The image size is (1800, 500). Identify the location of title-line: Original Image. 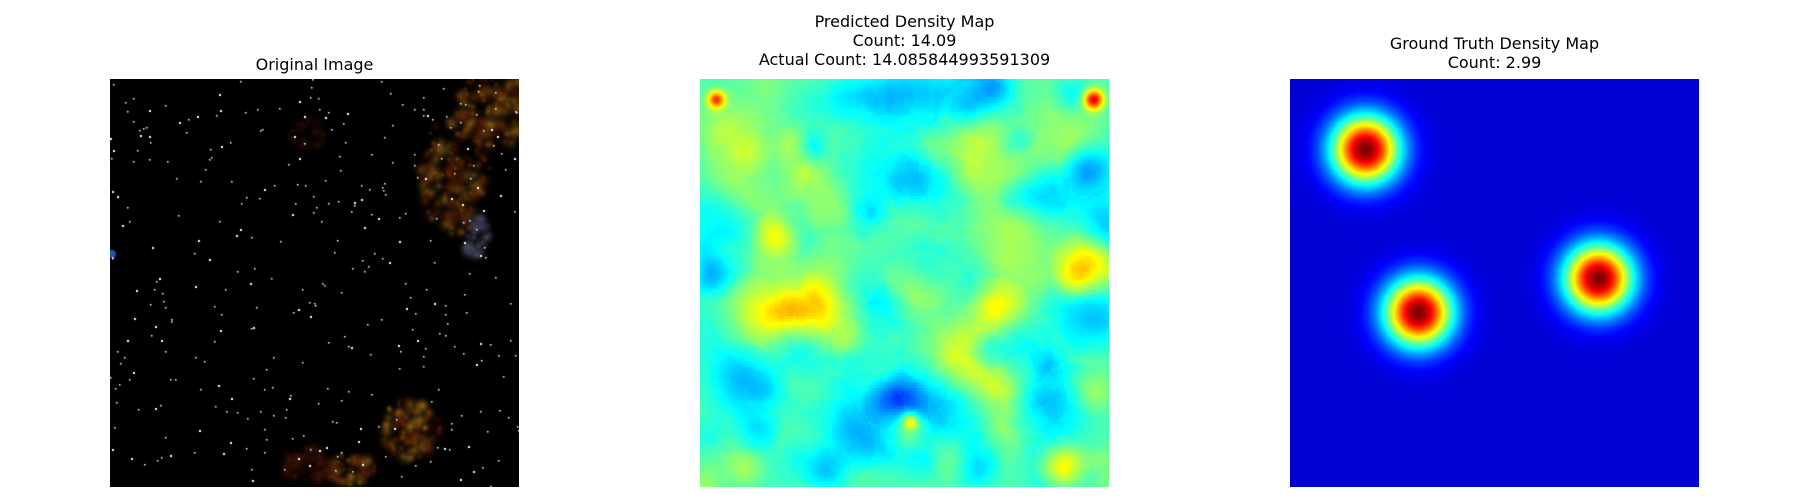
(314, 64).